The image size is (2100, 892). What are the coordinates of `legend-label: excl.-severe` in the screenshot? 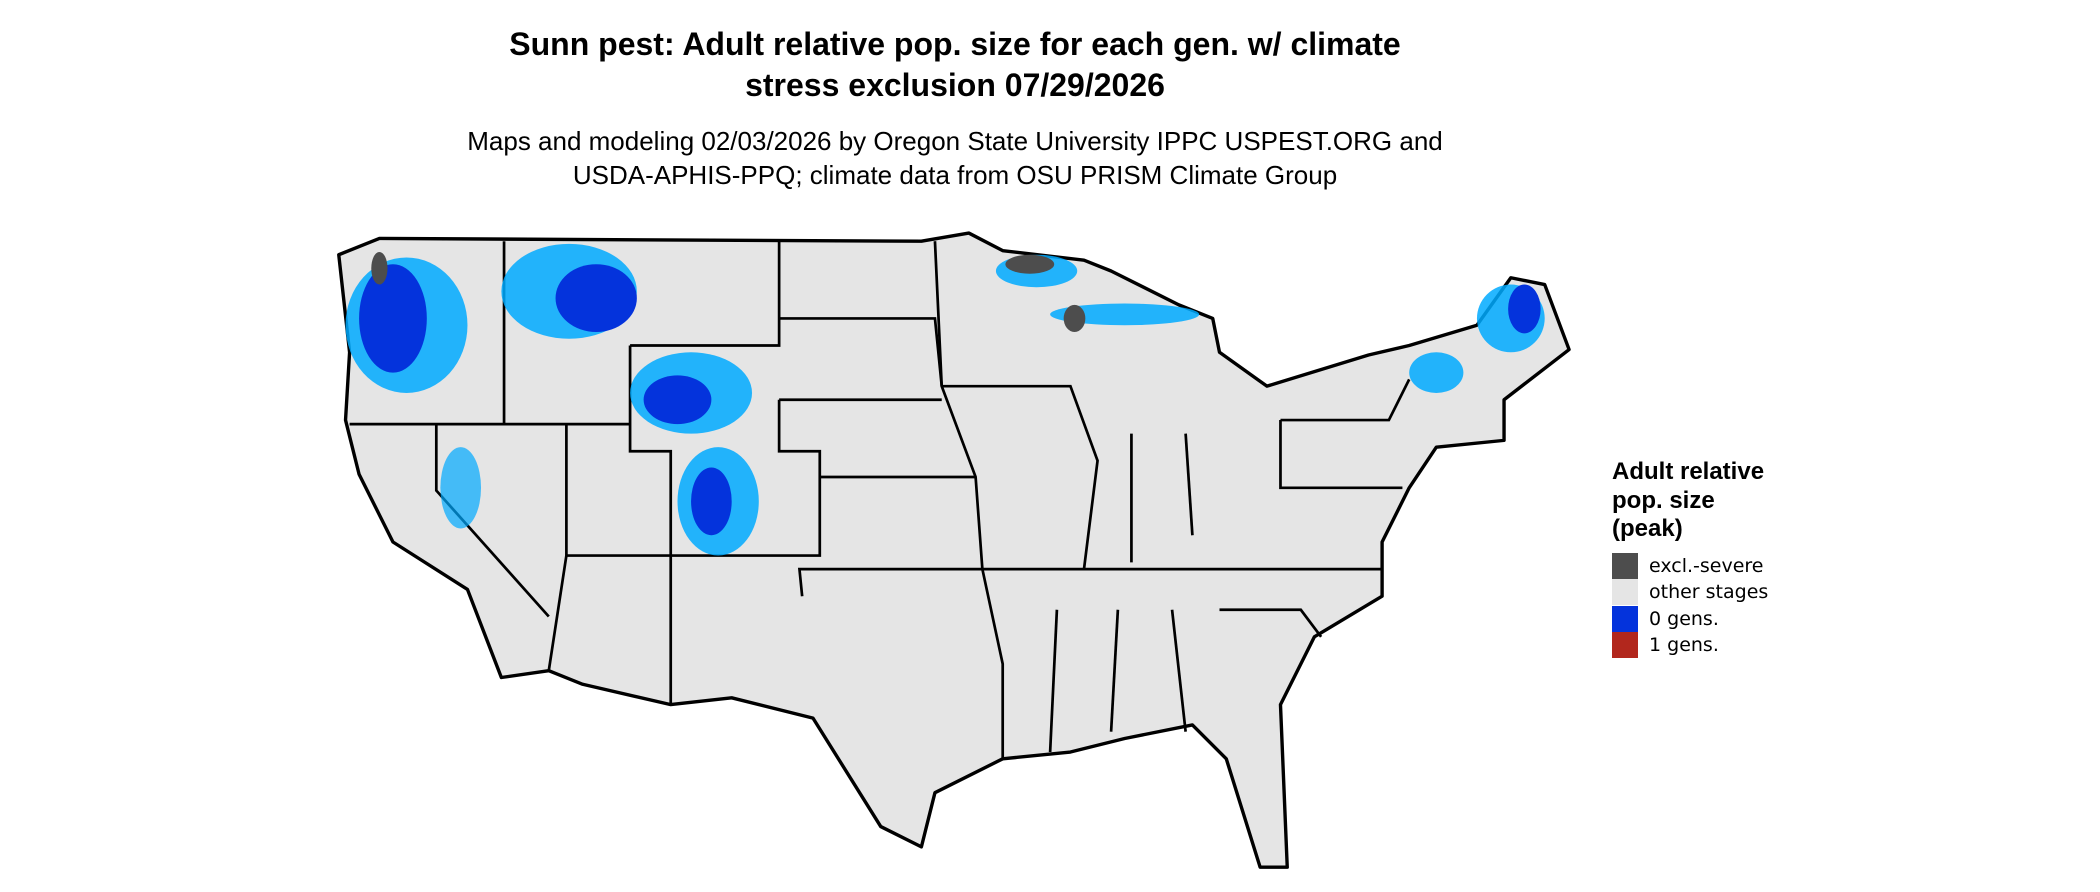 It's located at (1706, 566).